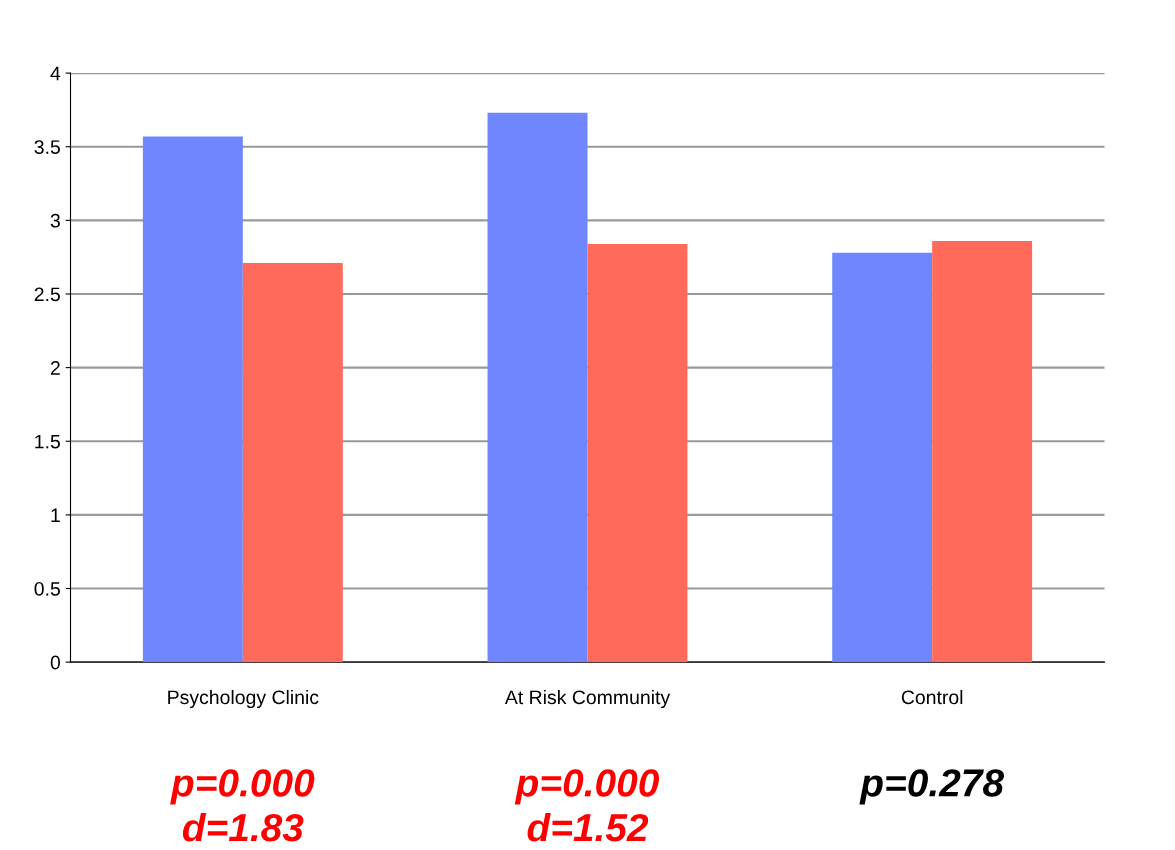 The image size is (1175, 850). Describe the element at coordinates (47, 588) in the screenshot. I see `y-tick-label: 0.5` at that location.